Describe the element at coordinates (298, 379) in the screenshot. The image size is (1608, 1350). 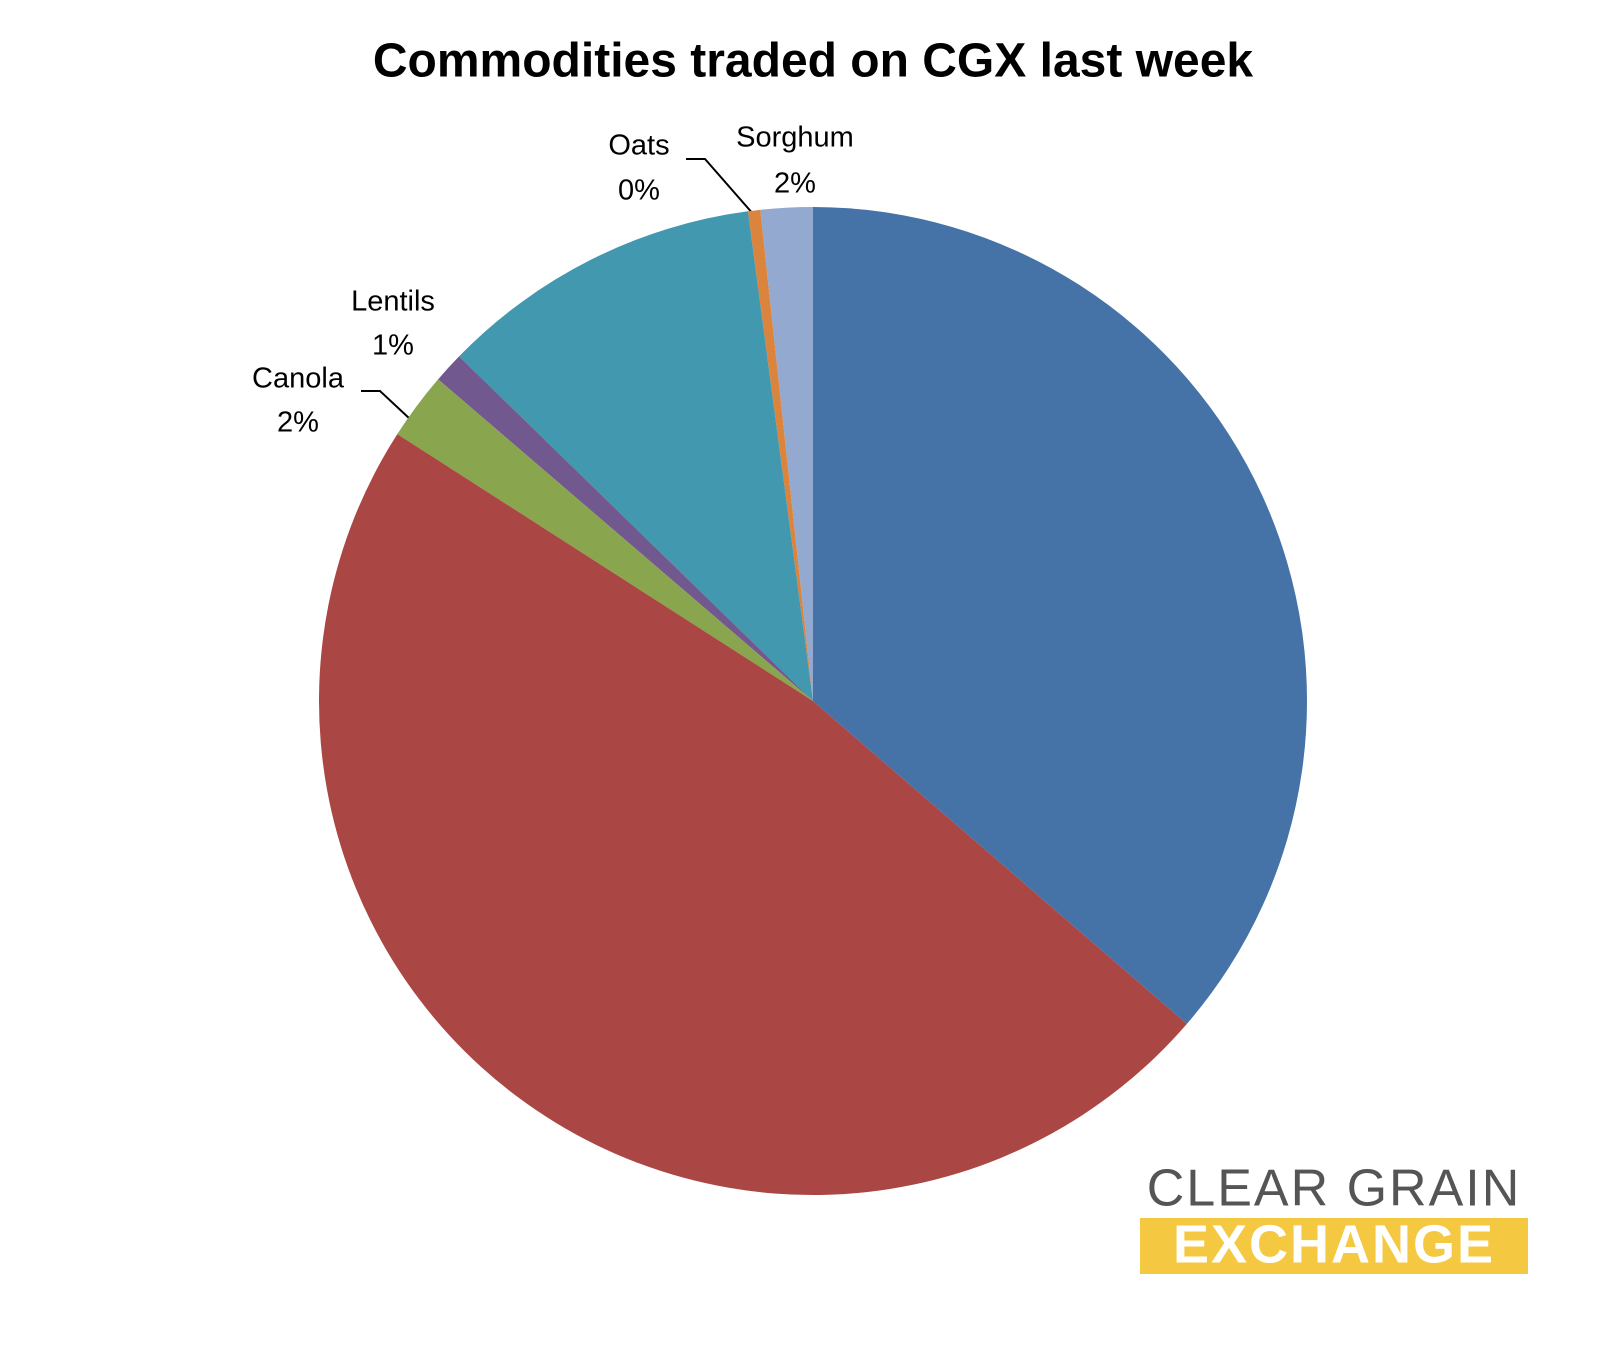
I see `slice-label: Canola` at that location.